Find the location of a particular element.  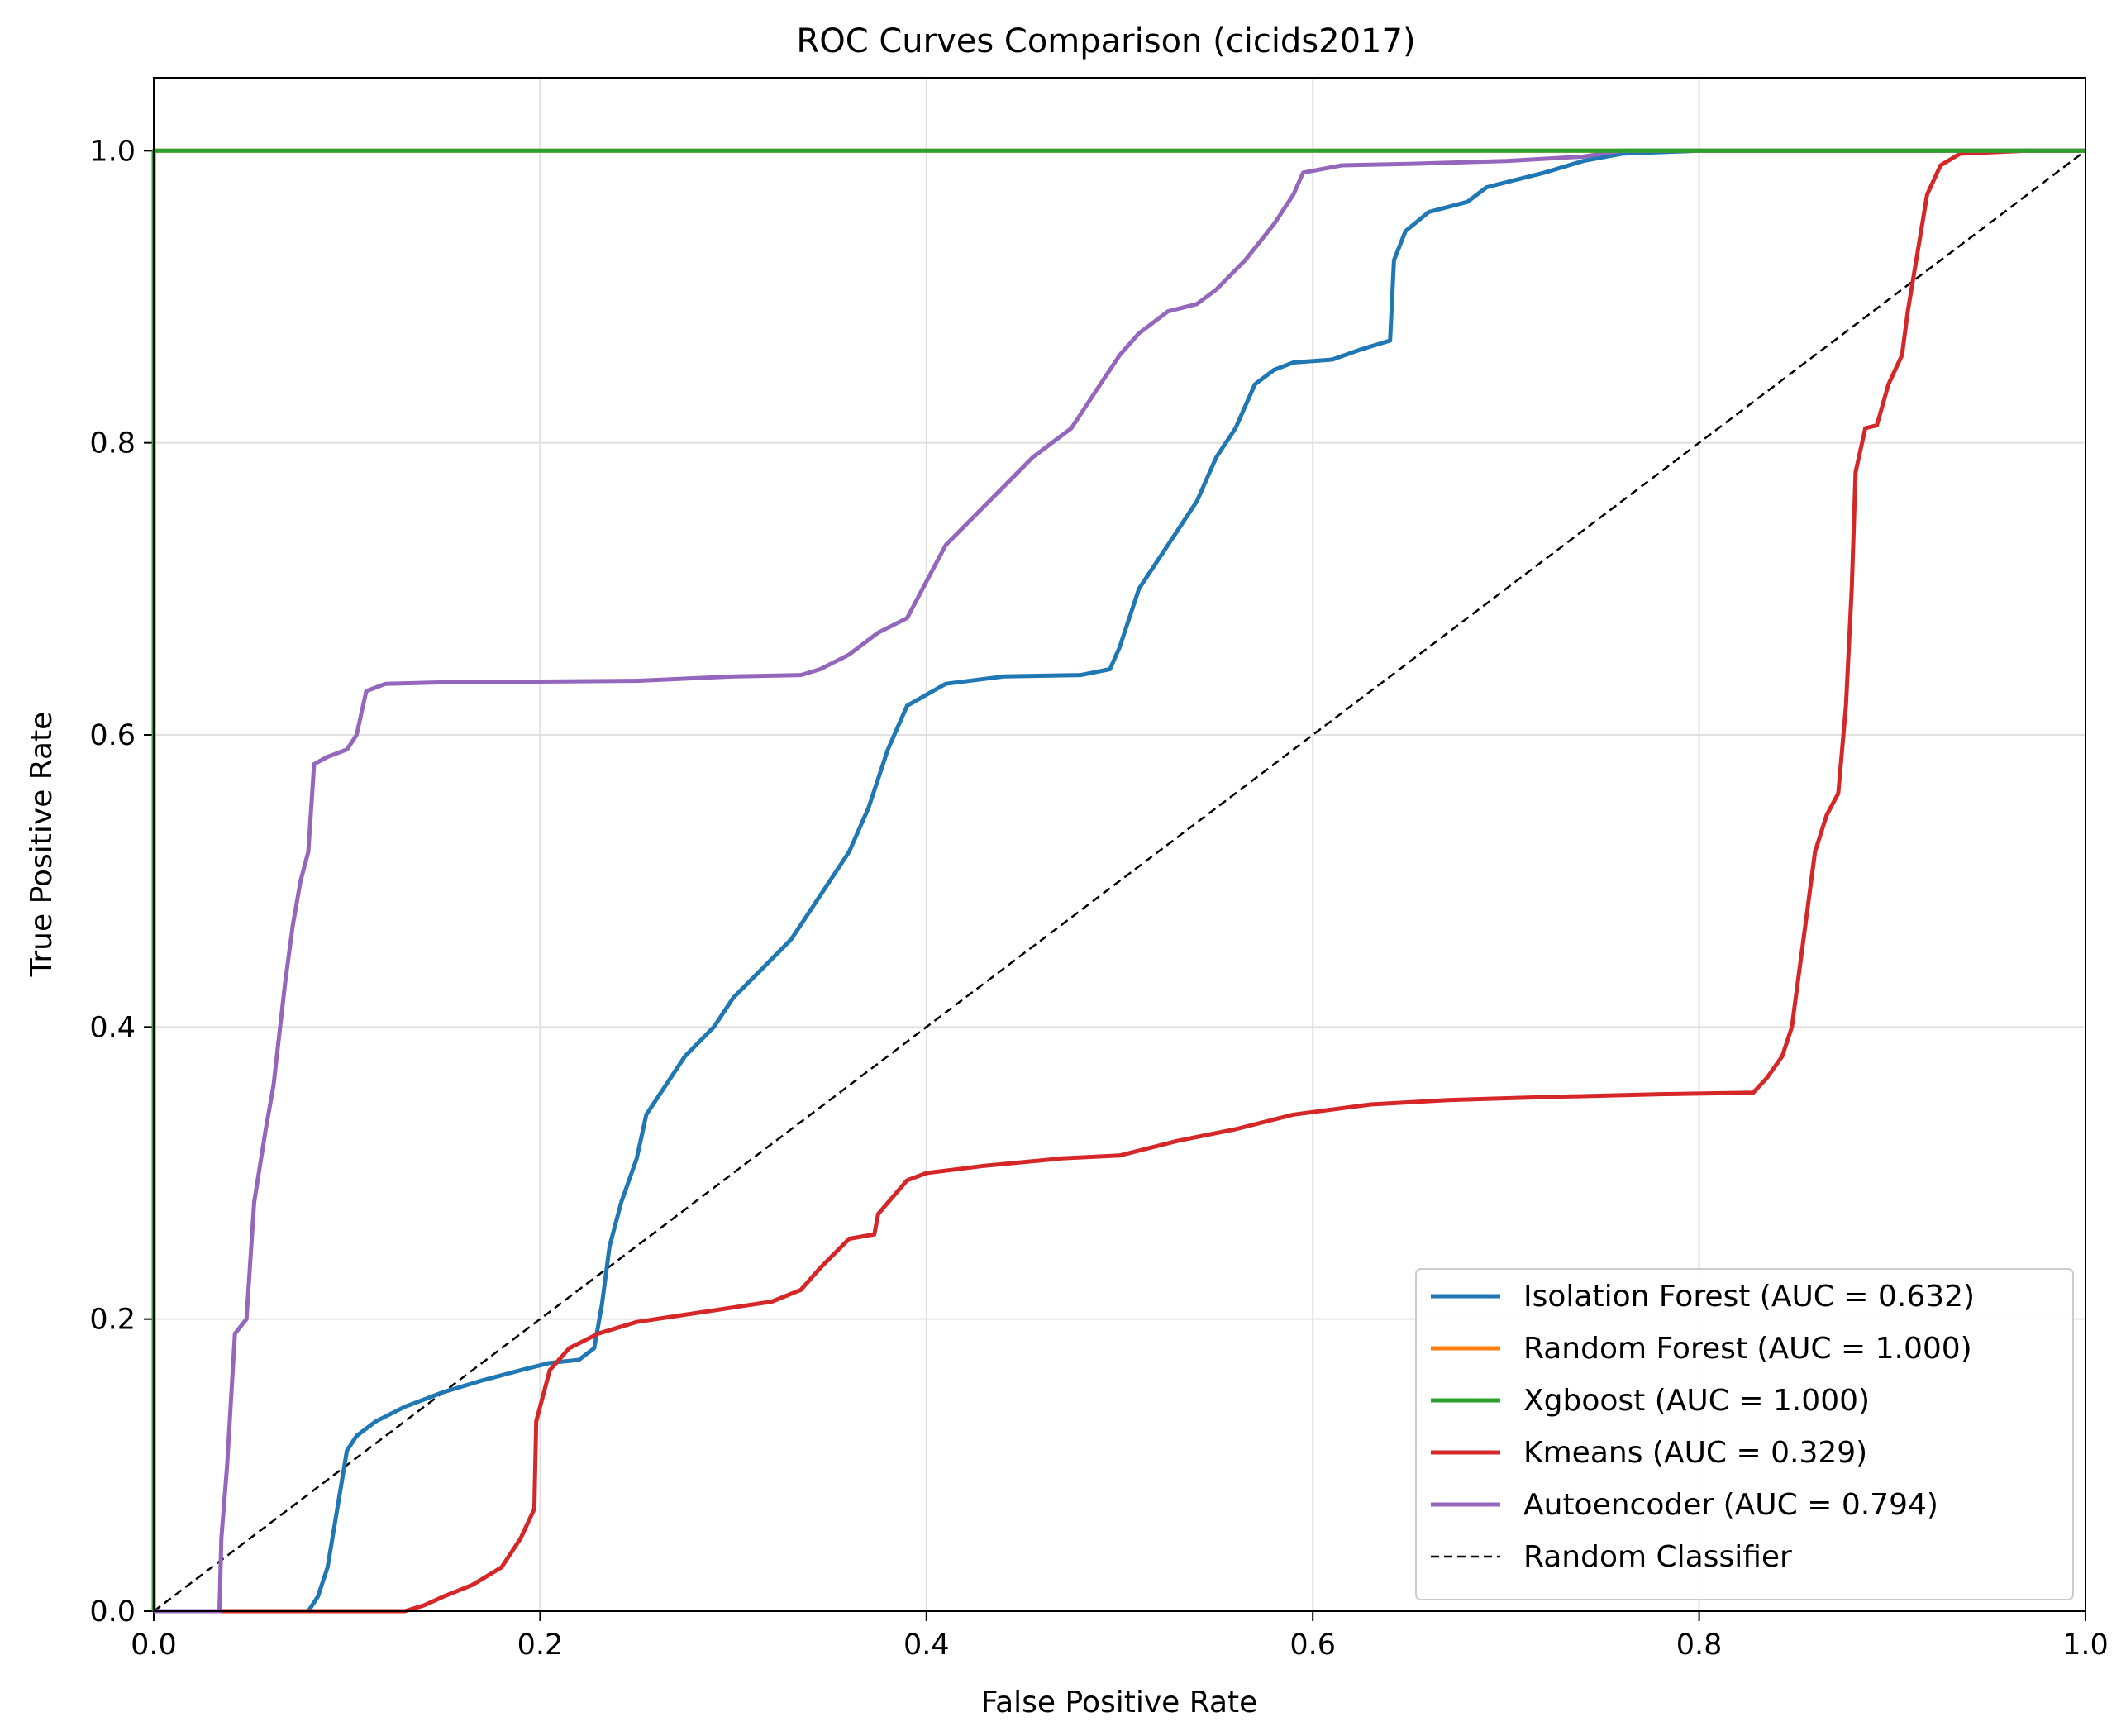

y-tick-label: 0.8 is located at coordinates (112, 443).